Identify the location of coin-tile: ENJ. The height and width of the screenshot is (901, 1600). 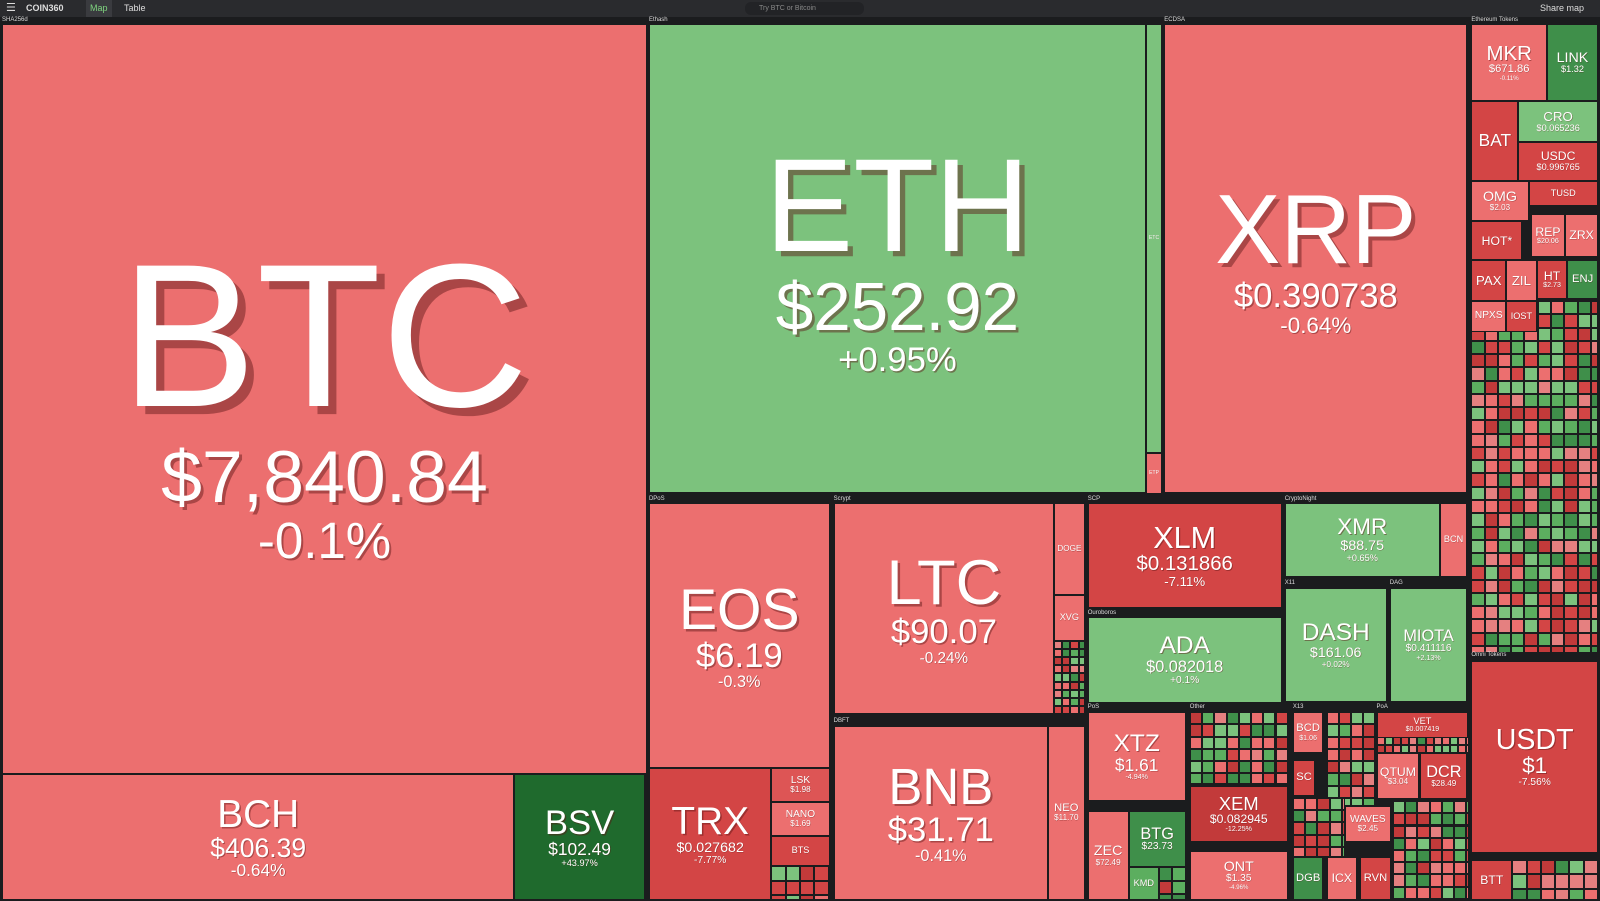
(1582, 279).